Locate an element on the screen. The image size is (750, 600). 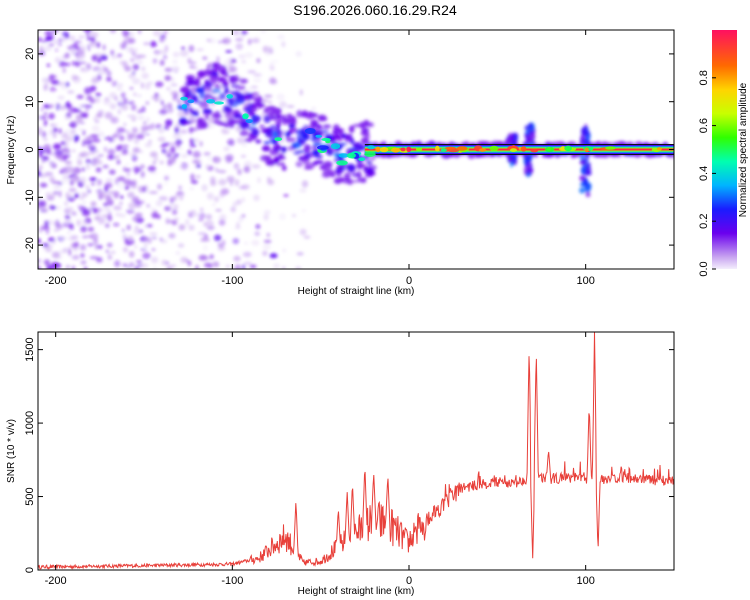
snr-x-tick-label: 100 is located at coordinates (585, 581).